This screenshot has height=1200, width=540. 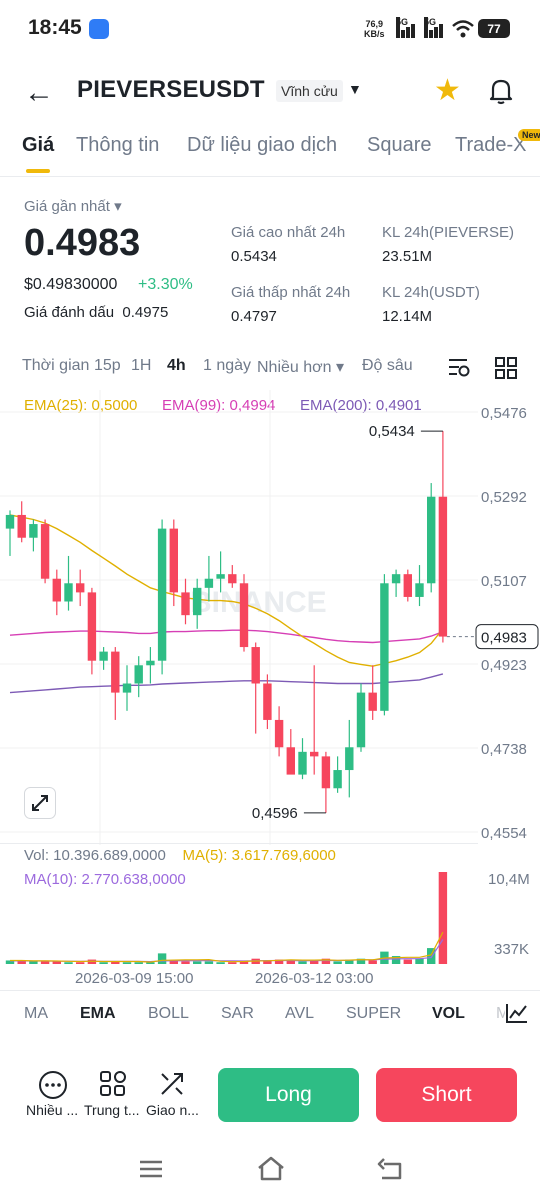 What do you see at coordinates (168, 1013) in the screenshot?
I see `indicator-boll: BOLL` at bounding box center [168, 1013].